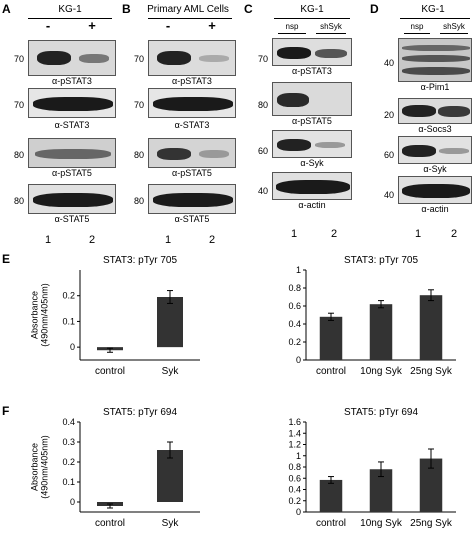  I want to click on y-tick-label: 0.3, so click(68, 442).